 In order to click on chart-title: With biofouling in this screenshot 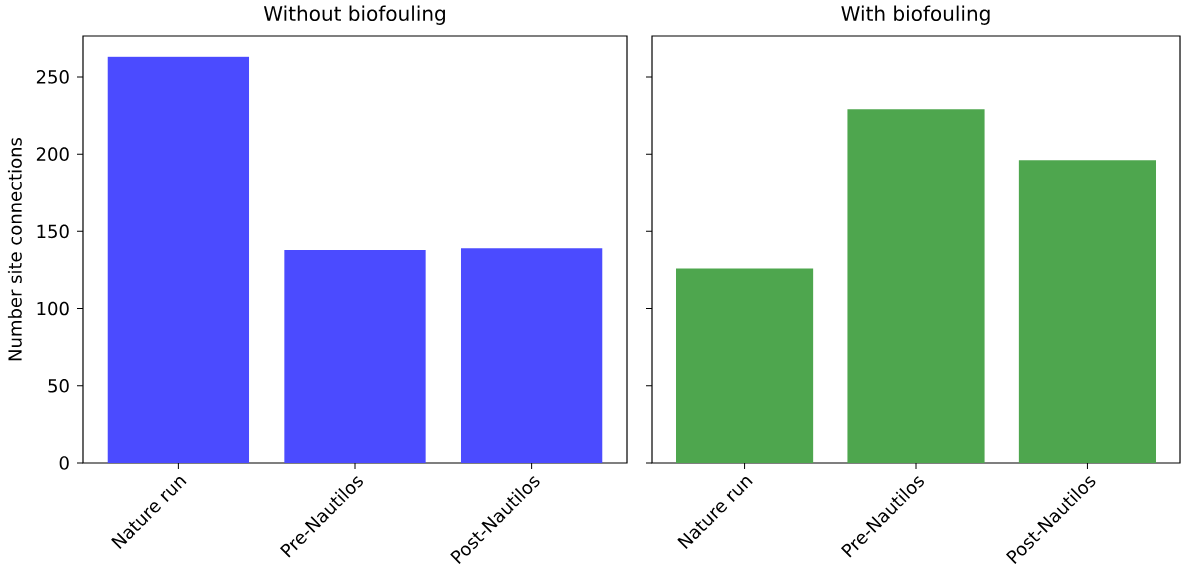, I will do `click(915, 15)`.